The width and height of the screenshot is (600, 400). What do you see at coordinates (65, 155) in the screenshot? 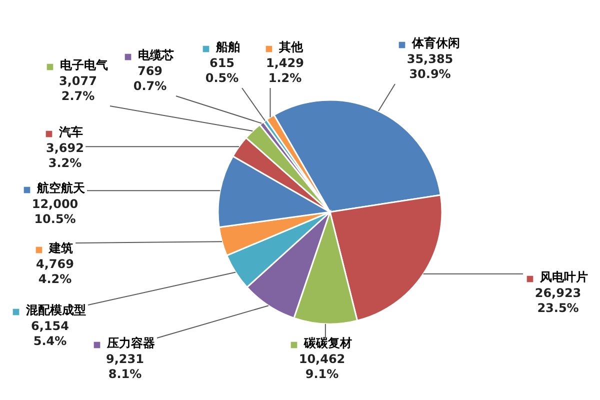
I see `data-label: 3,692 3.2%` at bounding box center [65, 155].